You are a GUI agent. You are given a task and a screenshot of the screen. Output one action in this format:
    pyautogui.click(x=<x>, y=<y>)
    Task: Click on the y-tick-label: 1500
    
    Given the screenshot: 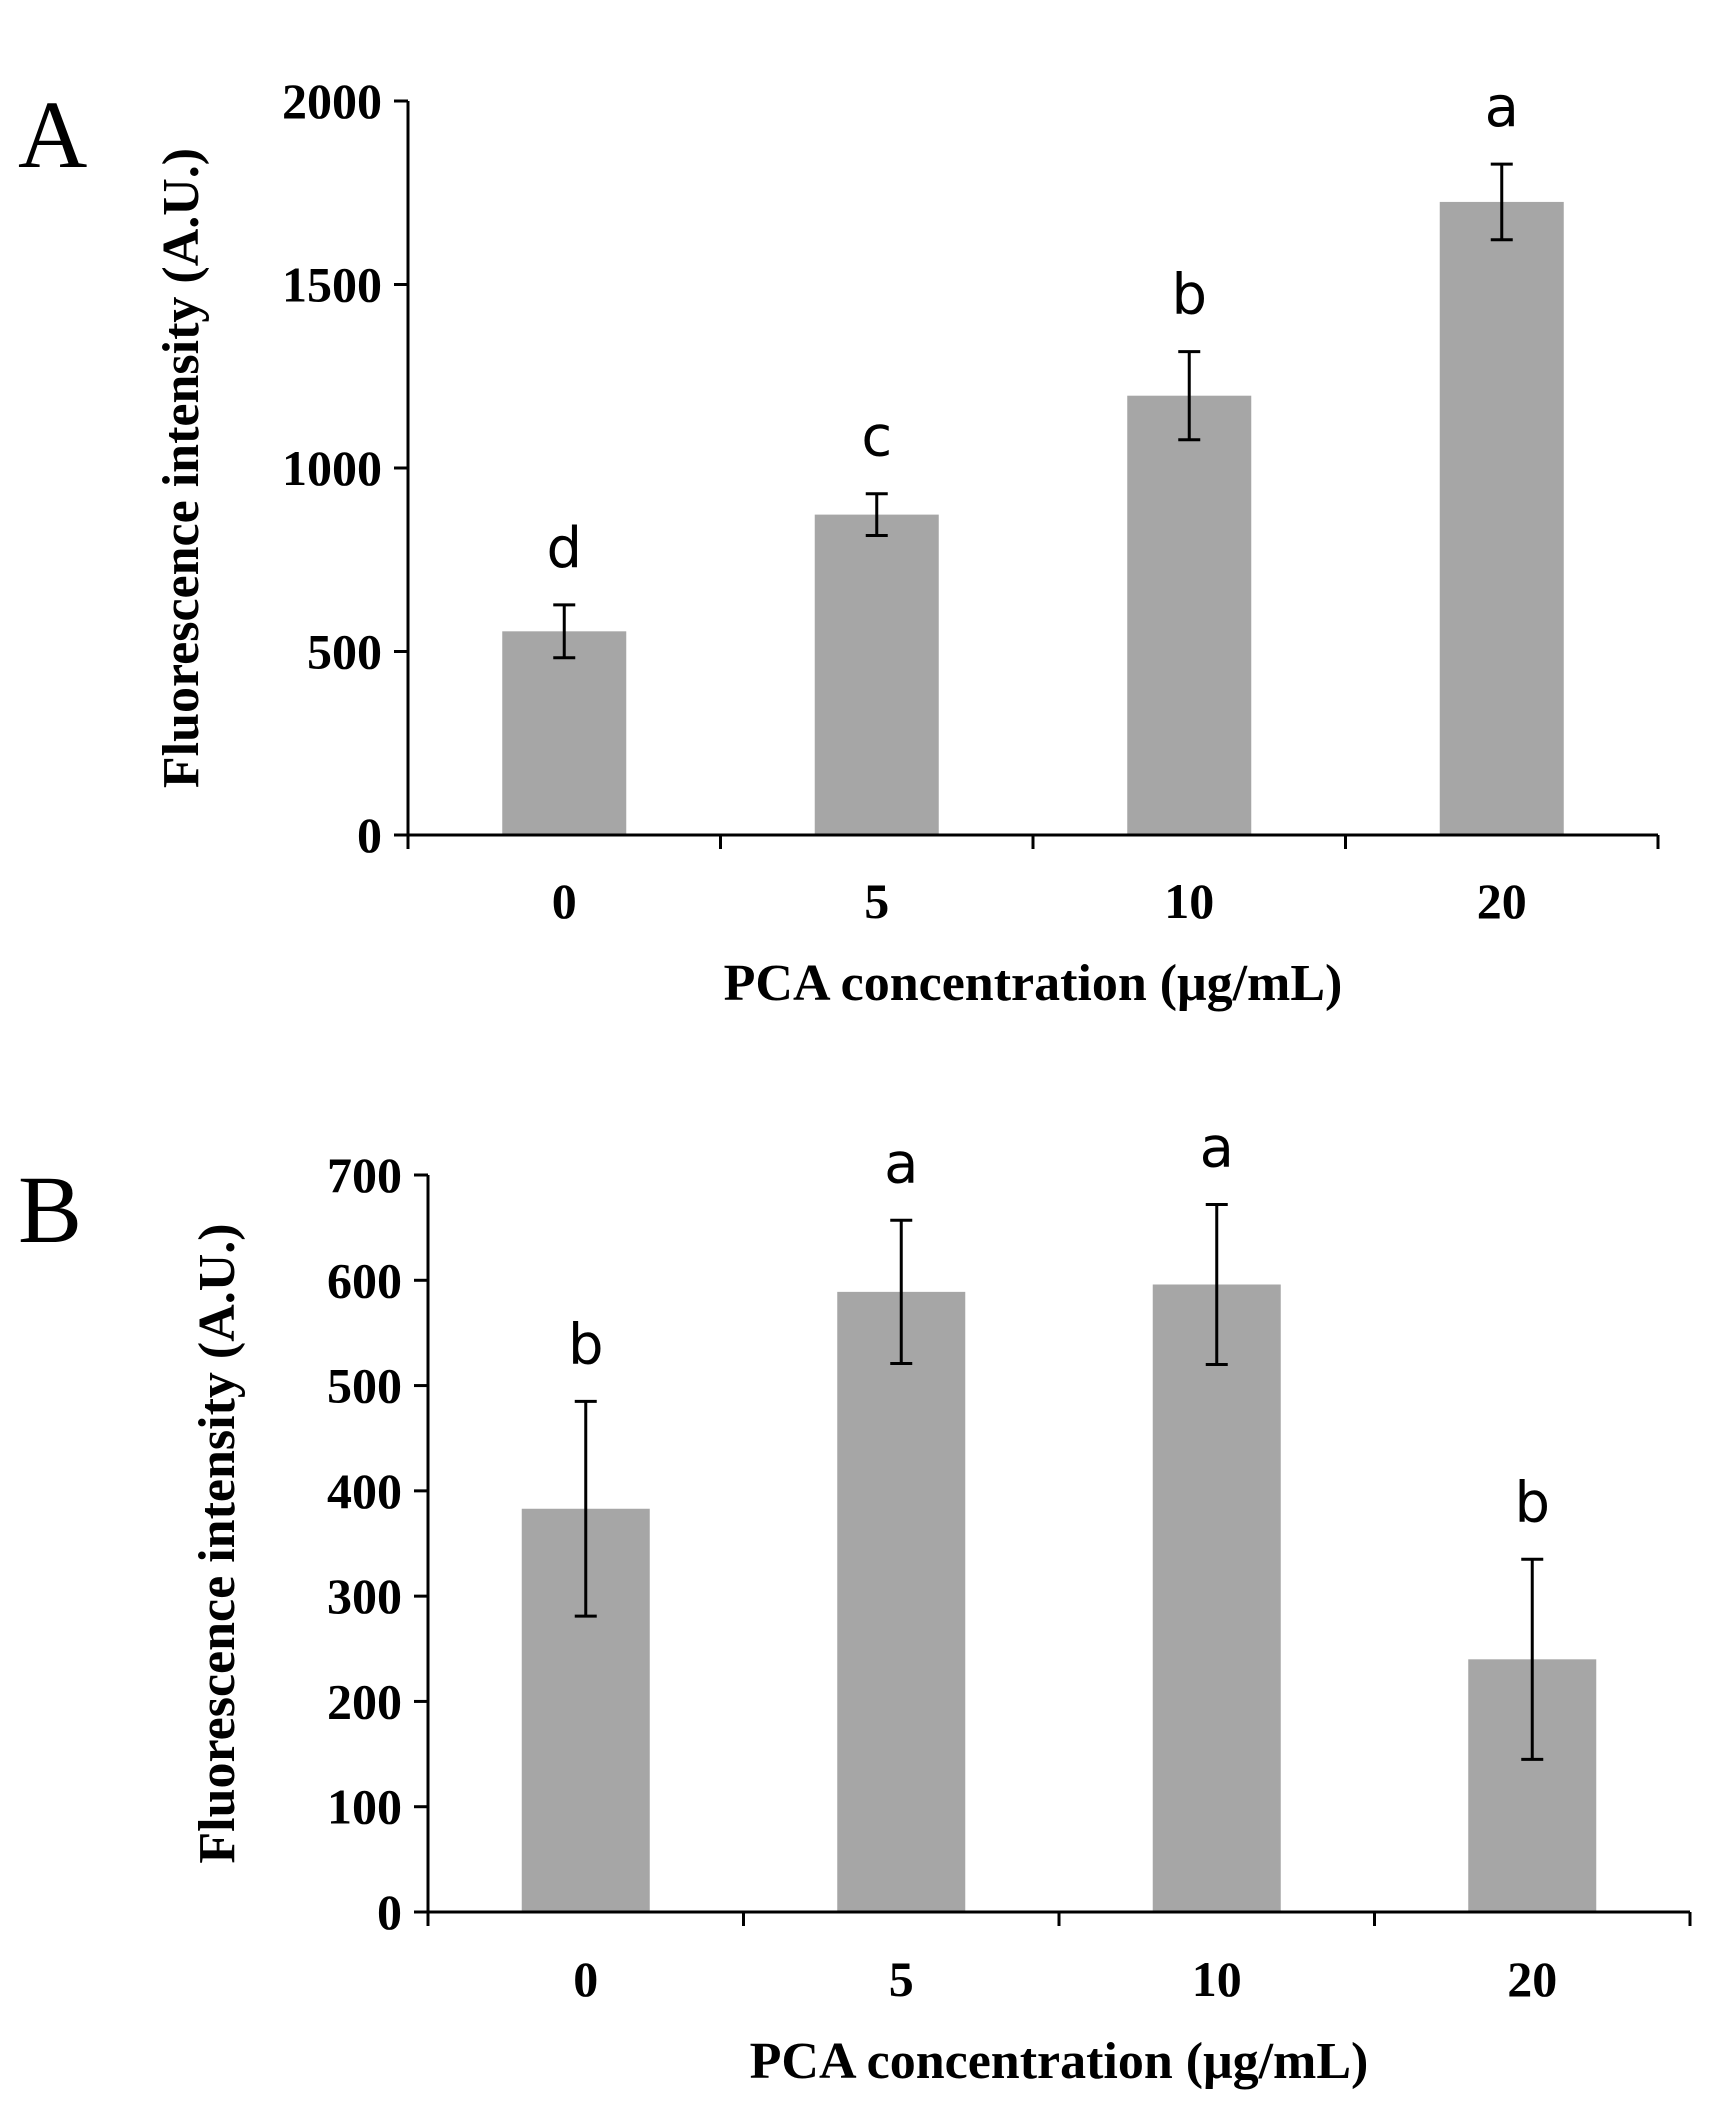 What is the action you would take?
    pyautogui.click(x=332, y=285)
    